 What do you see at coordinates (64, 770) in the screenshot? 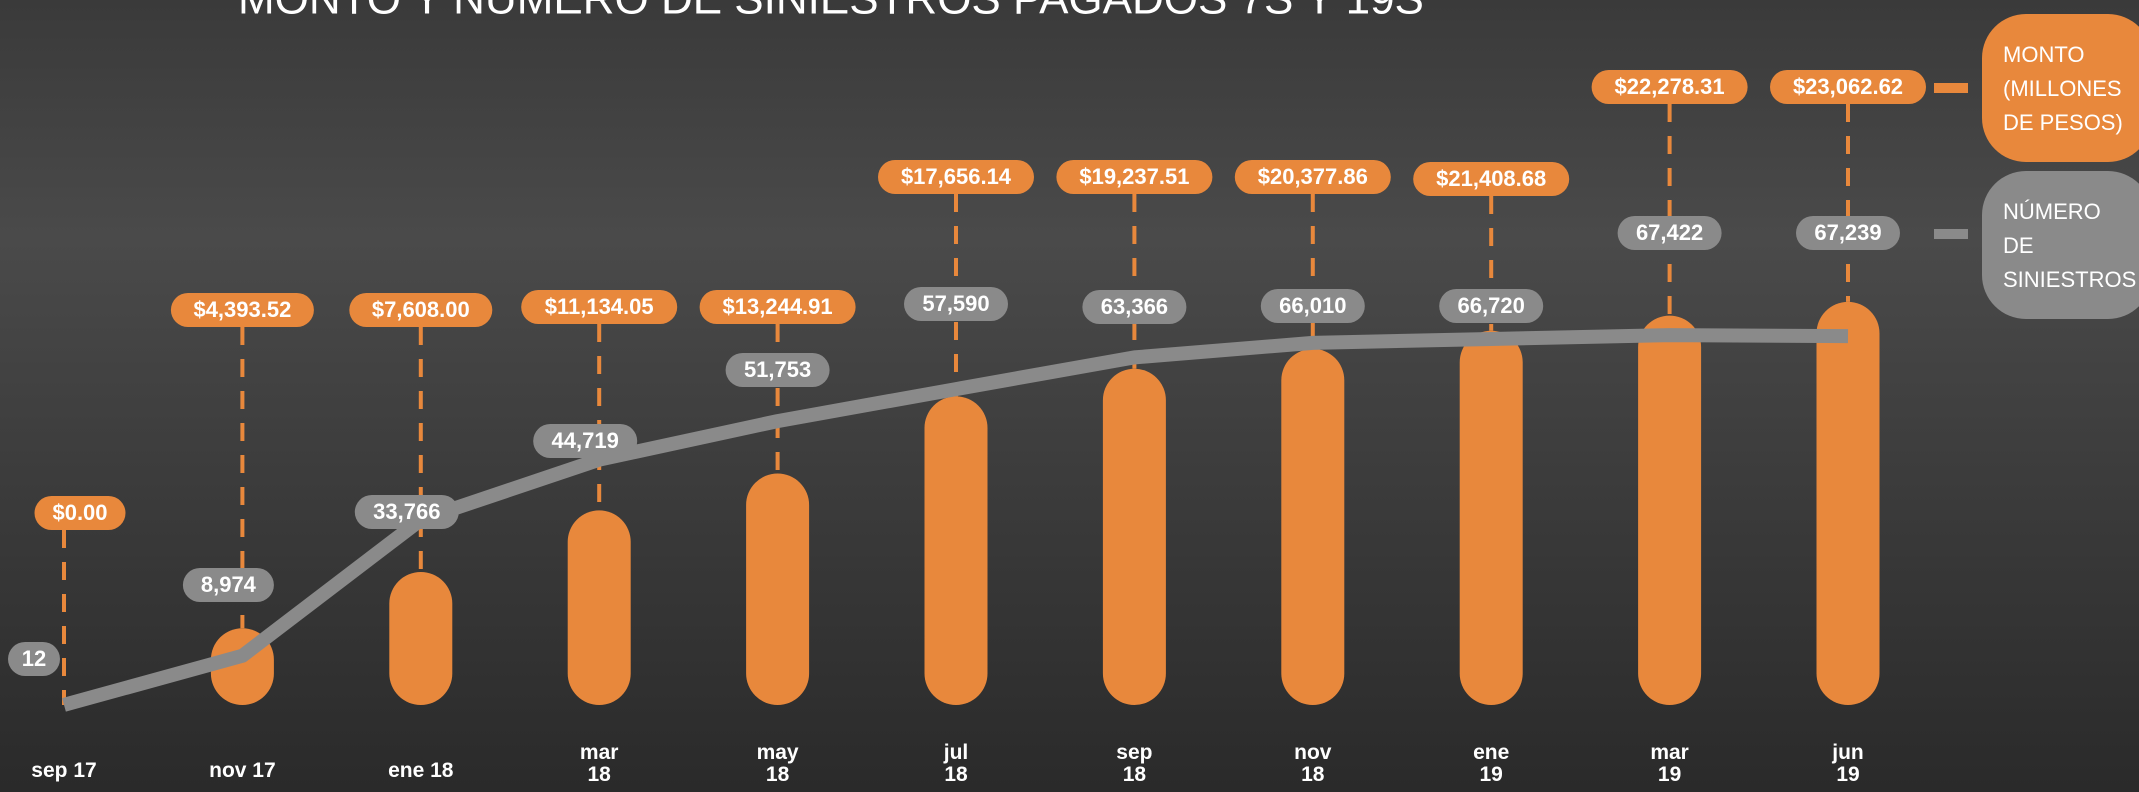
I see `x-tick-label: sep 17` at bounding box center [64, 770].